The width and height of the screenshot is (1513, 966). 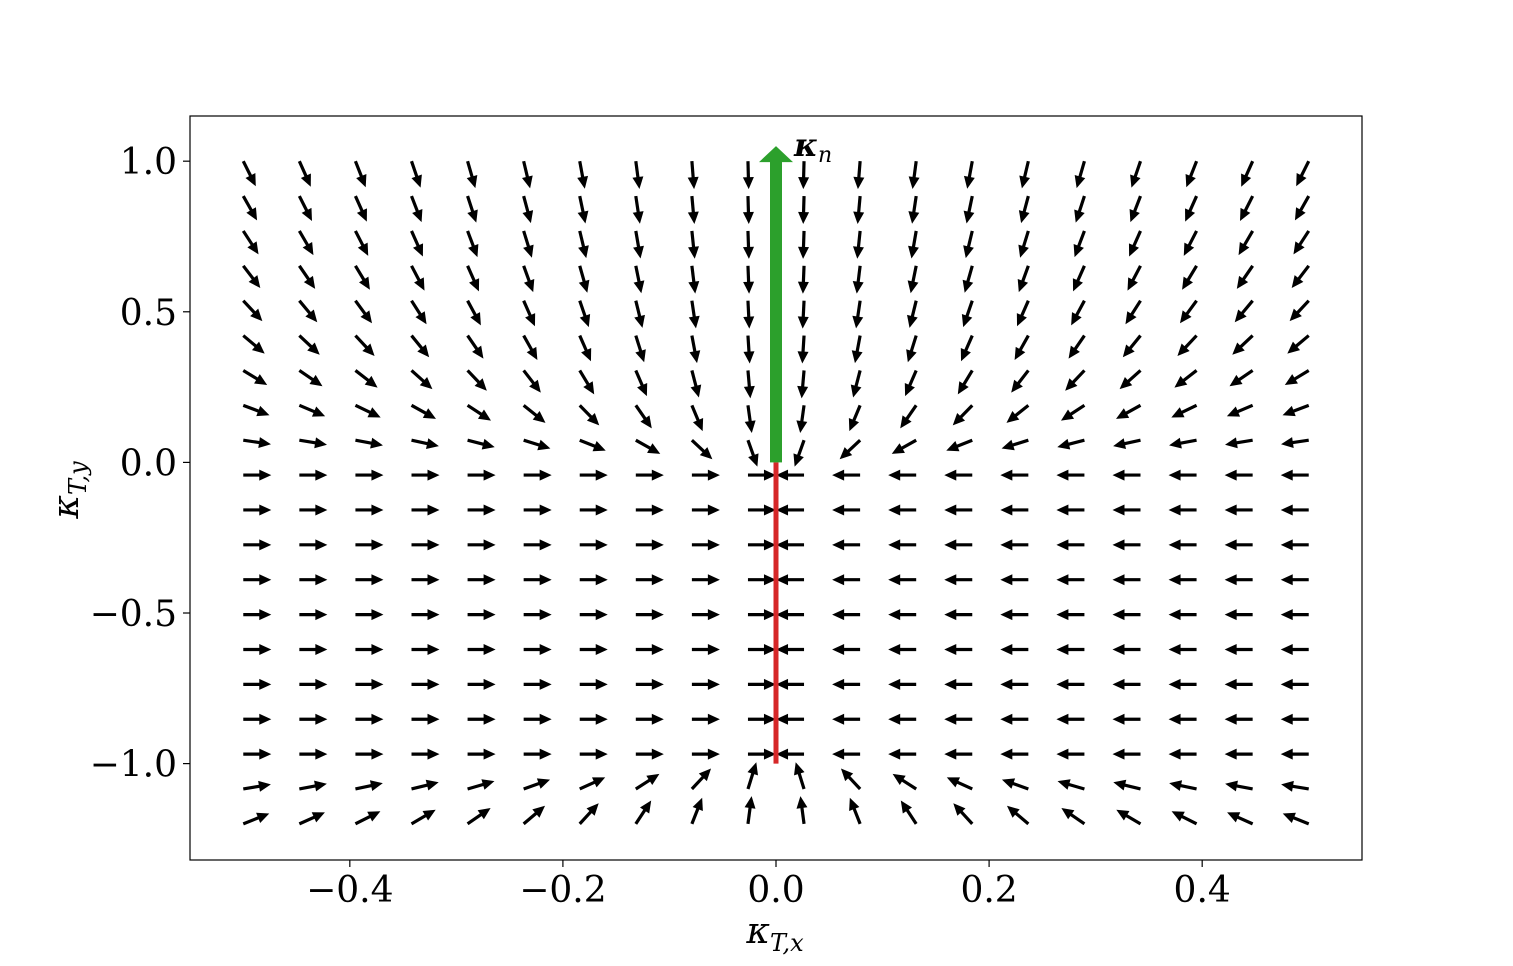 What do you see at coordinates (776, 304) in the screenshot?
I see `green-arrow-layer` at bounding box center [776, 304].